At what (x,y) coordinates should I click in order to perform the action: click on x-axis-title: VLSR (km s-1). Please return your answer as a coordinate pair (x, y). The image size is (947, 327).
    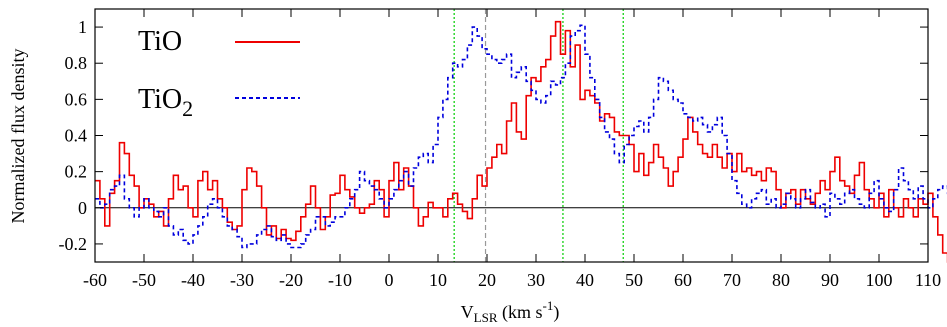
    Looking at the image, I should click on (510, 311).